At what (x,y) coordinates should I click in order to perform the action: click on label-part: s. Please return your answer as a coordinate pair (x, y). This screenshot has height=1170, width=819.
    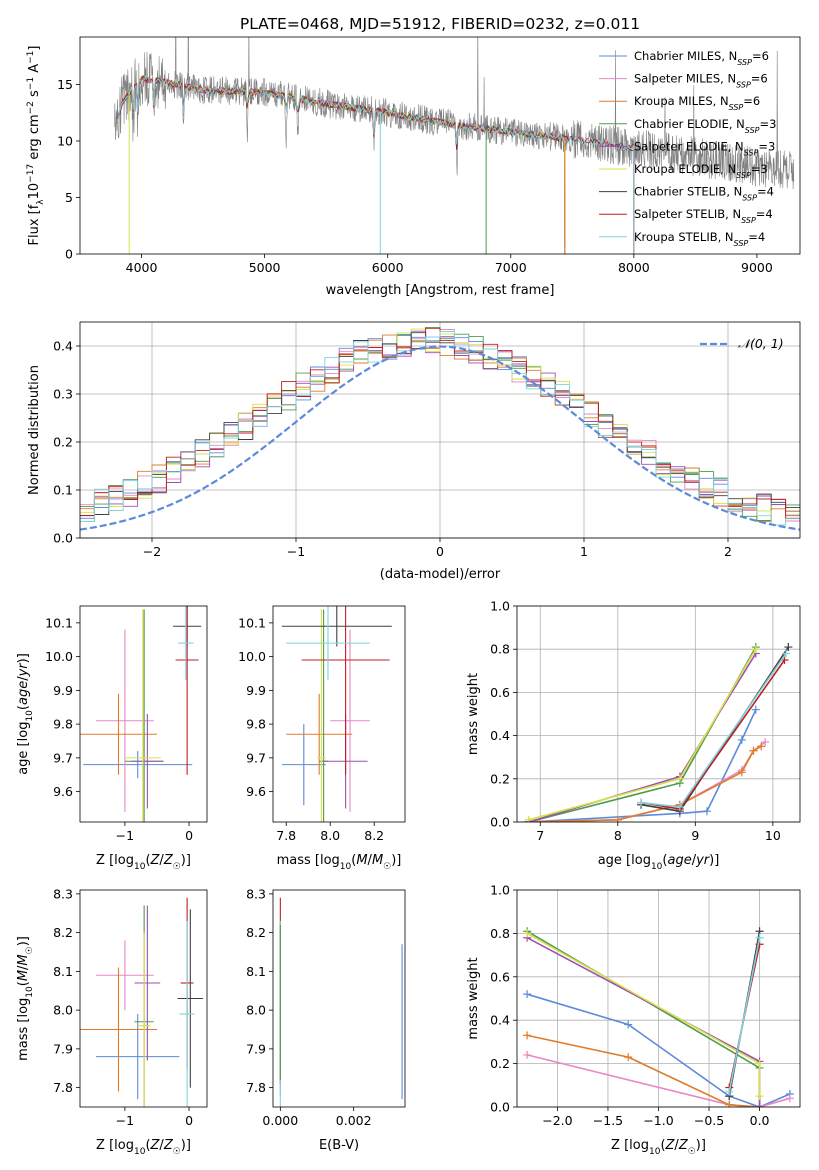
    Looking at the image, I should click on (34, 95).